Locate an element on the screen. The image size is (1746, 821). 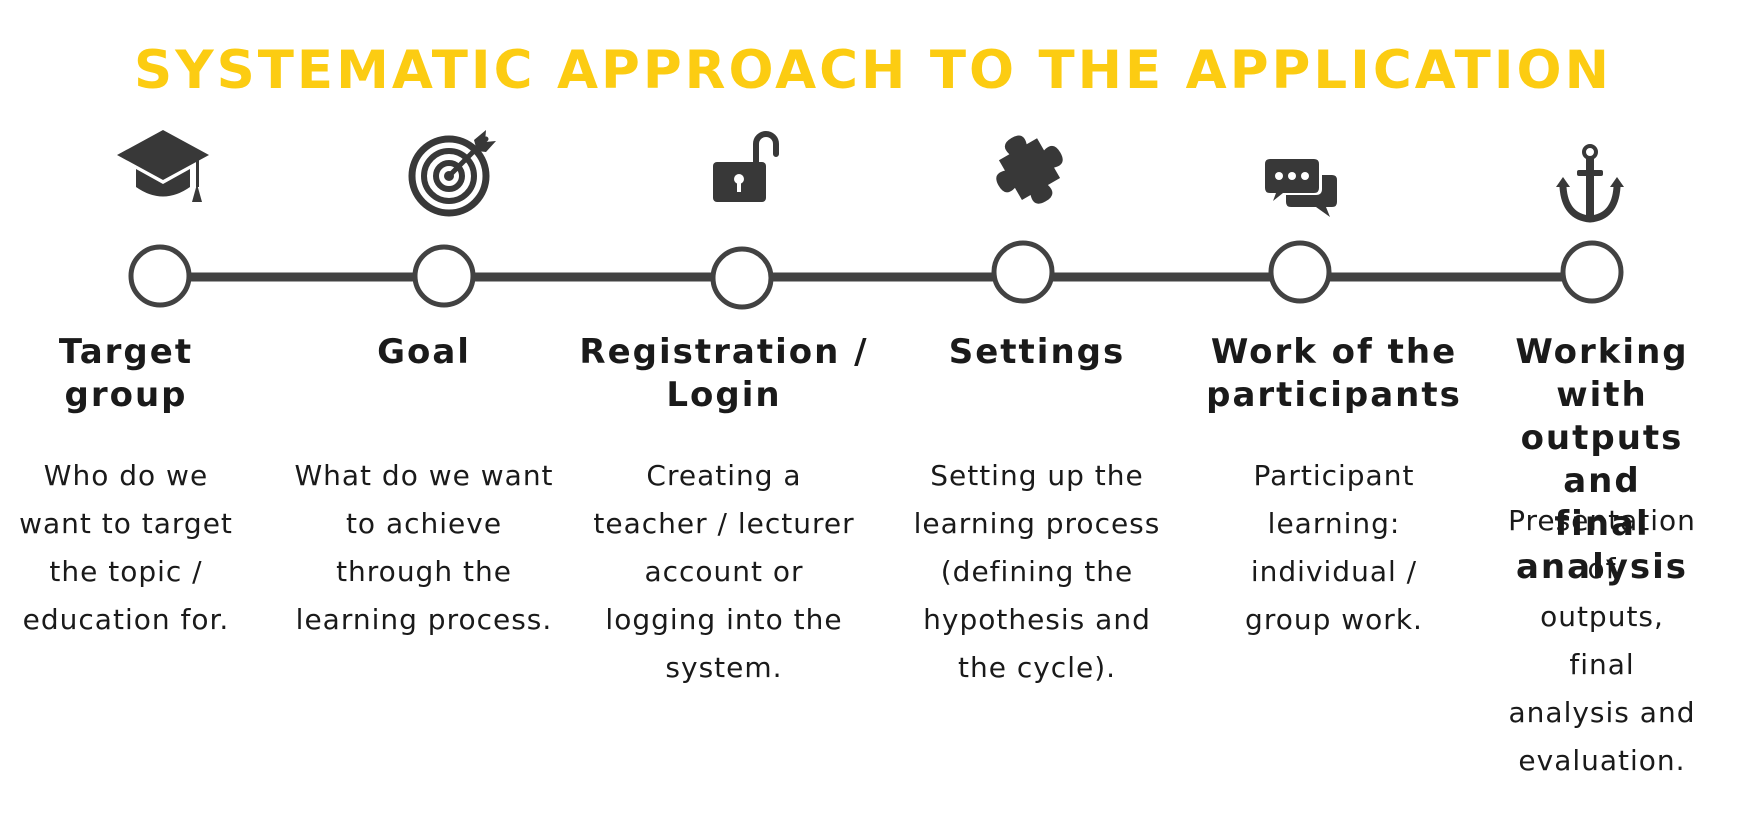
timeline-node-goal is located at coordinates (444, 276).